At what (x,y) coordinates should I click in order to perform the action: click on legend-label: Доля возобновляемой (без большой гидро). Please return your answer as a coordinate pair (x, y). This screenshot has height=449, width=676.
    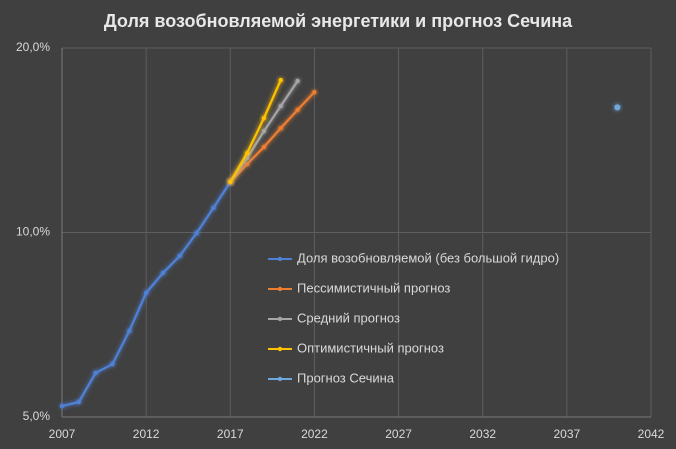
    Looking at the image, I should click on (428, 257).